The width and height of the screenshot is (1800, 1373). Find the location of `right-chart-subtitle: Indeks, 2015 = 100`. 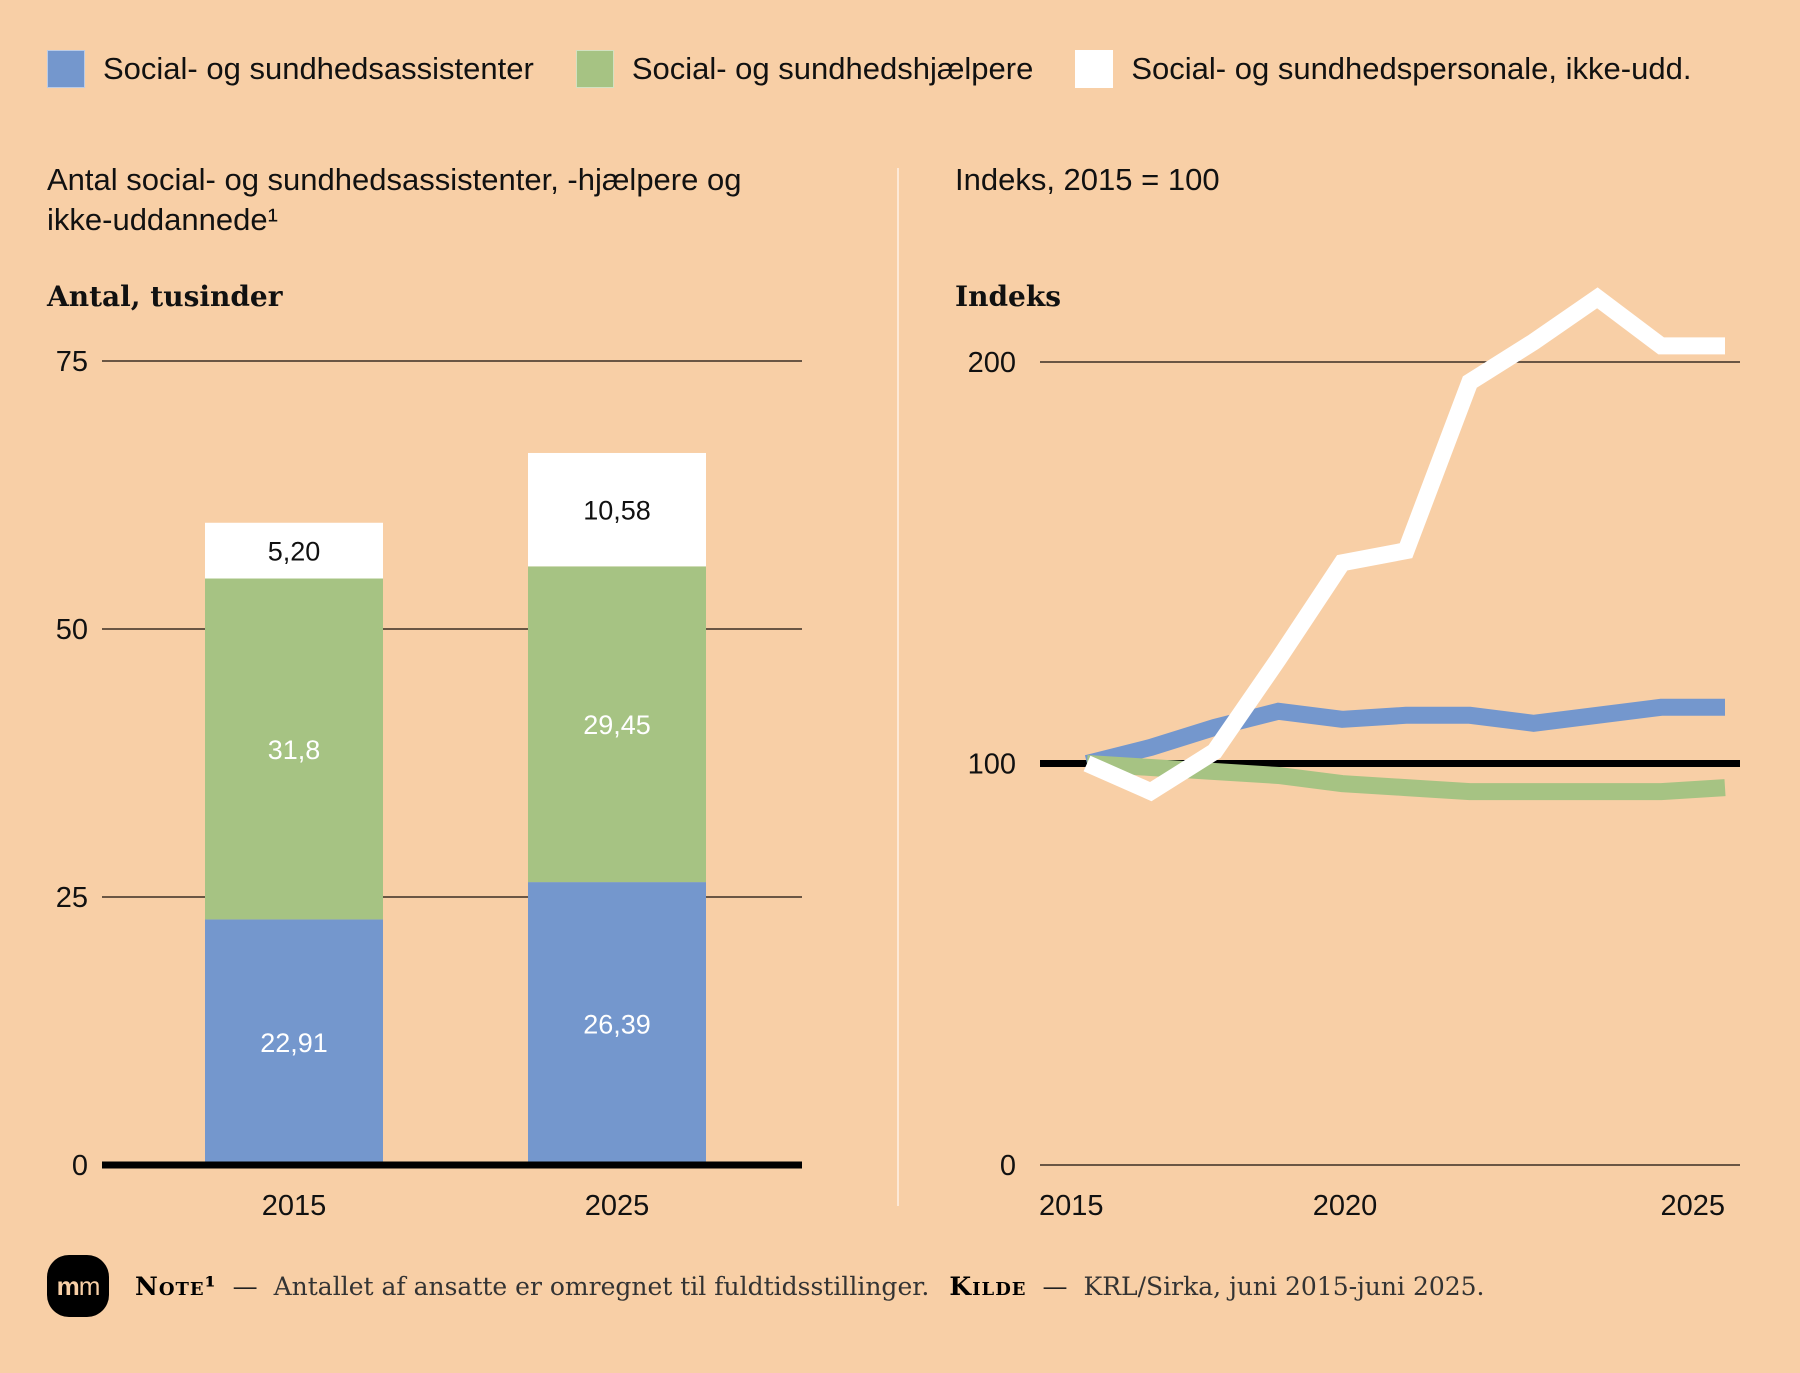

right-chart-subtitle: Indeks, 2015 = 100 is located at coordinates (1087, 179).